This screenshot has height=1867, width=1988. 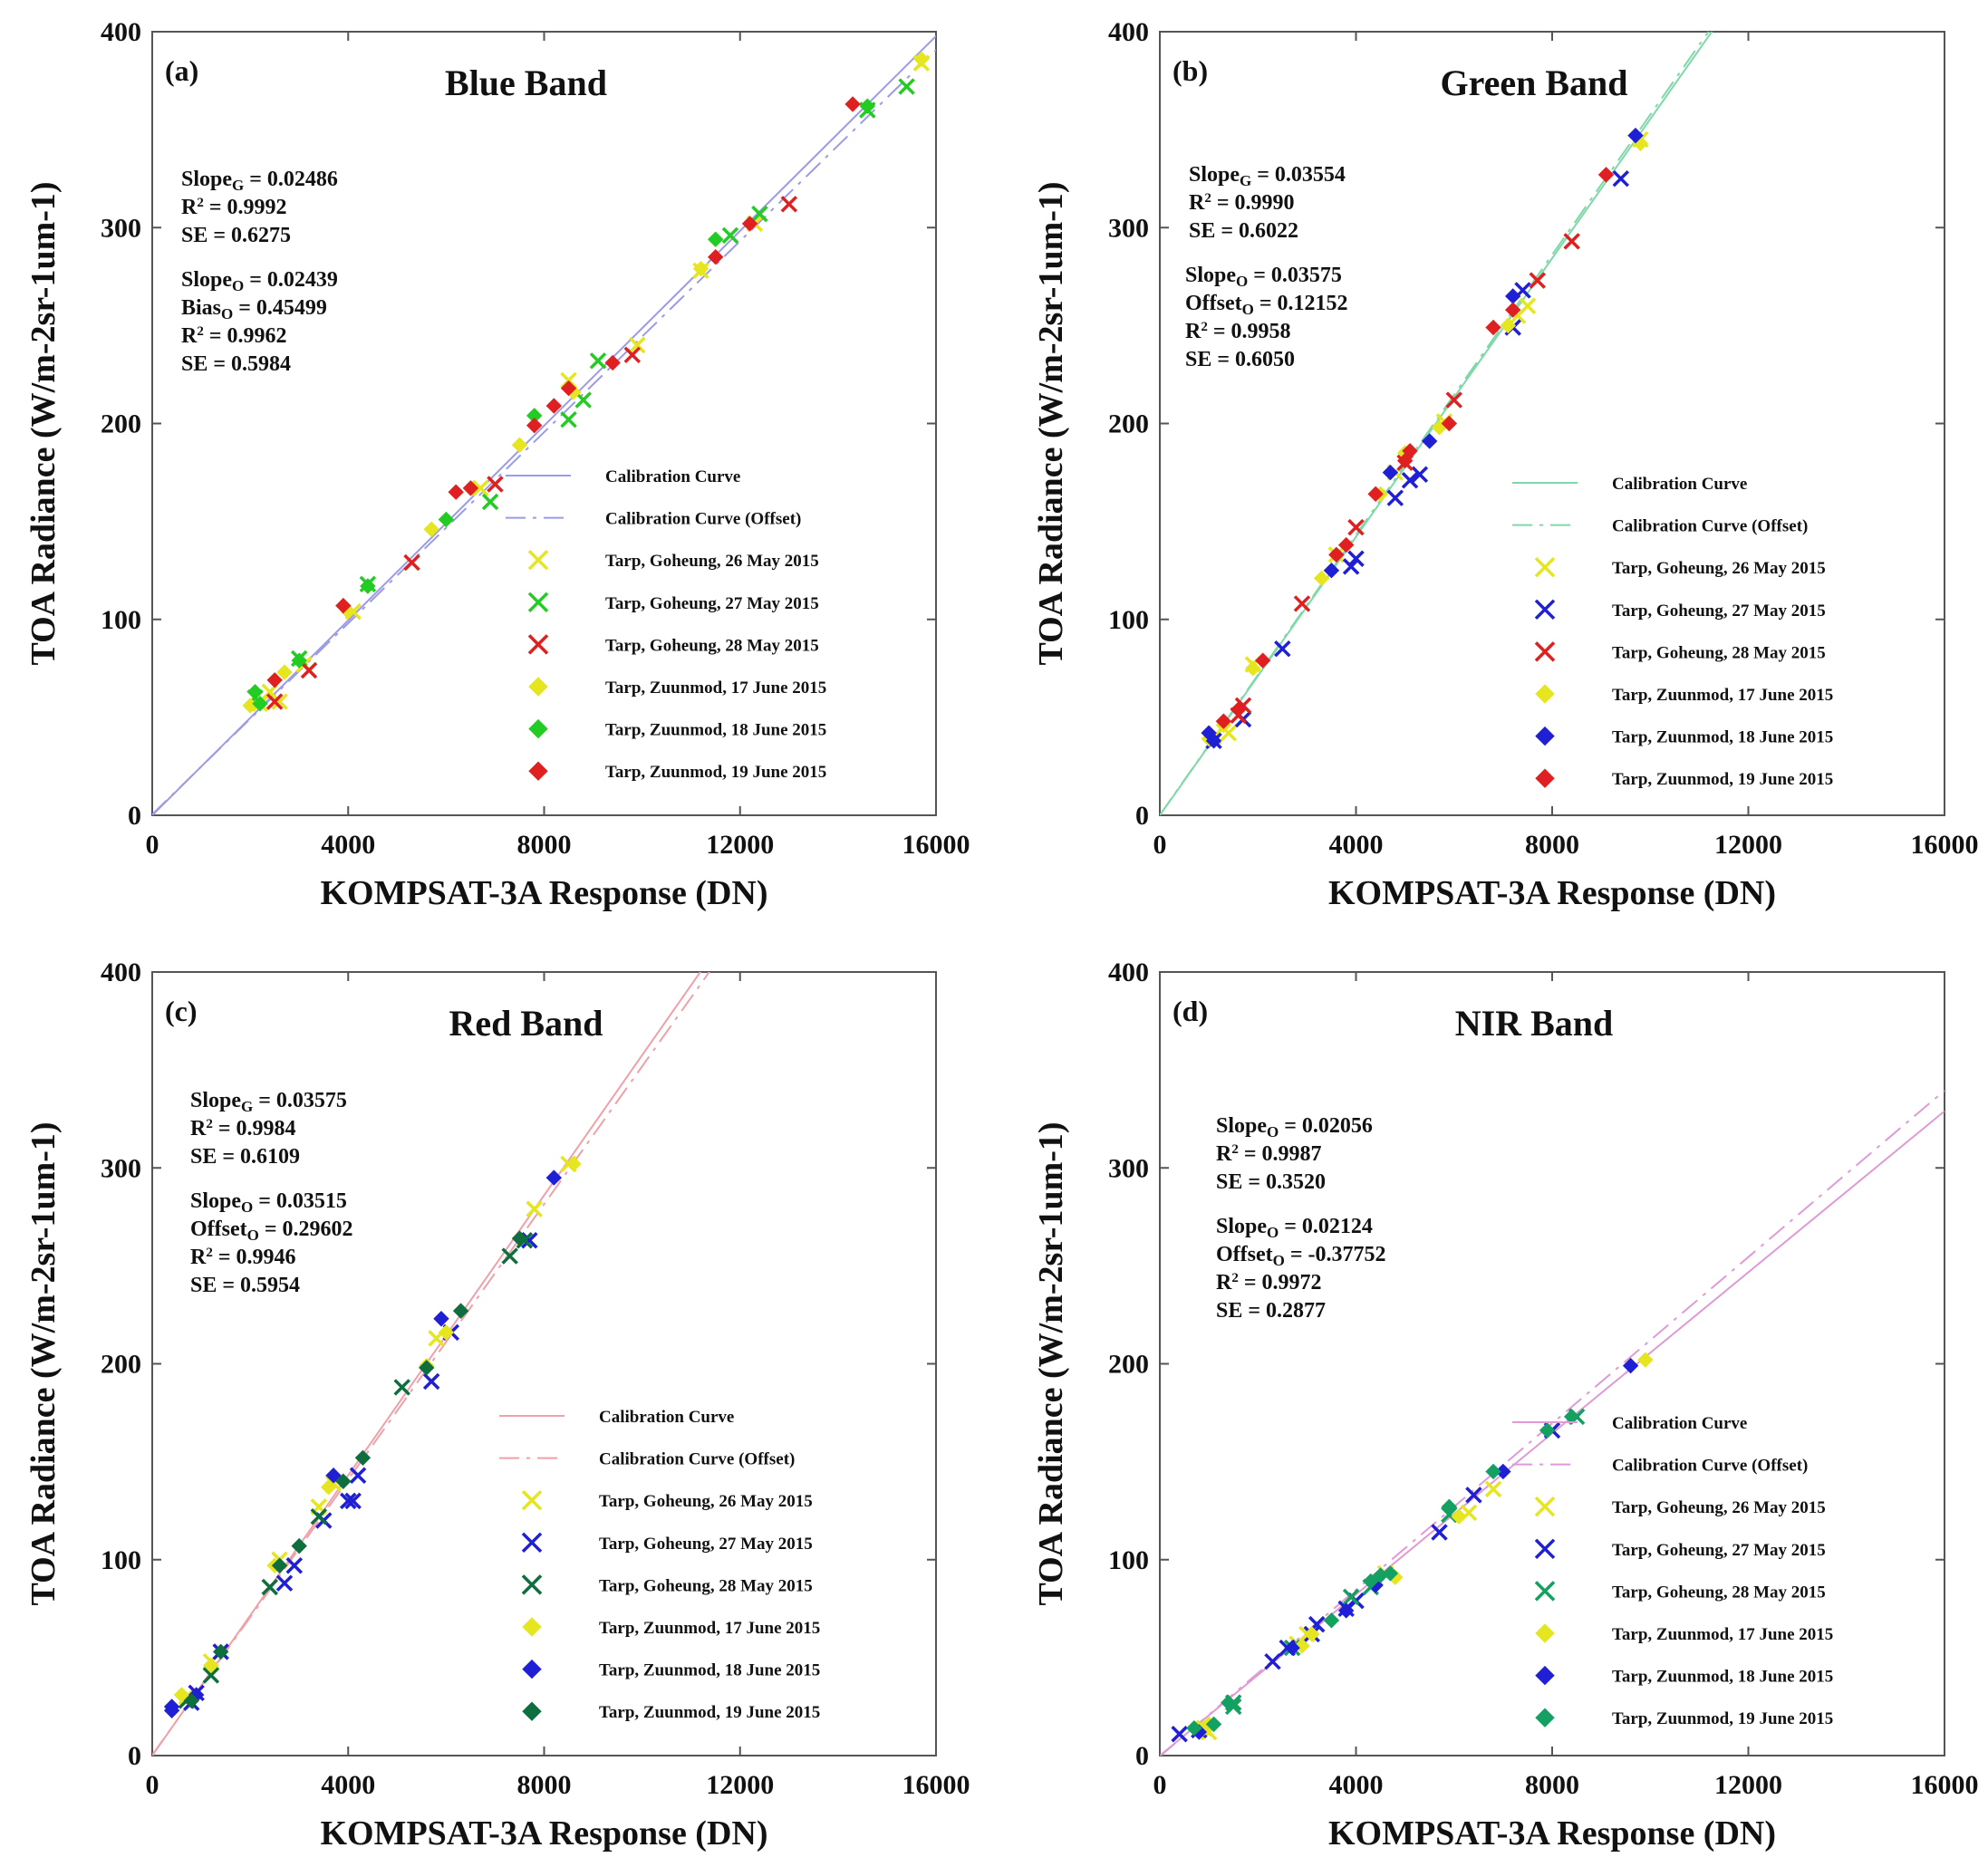 I want to click on y-tick-label: 400, so click(x=1128, y=32).